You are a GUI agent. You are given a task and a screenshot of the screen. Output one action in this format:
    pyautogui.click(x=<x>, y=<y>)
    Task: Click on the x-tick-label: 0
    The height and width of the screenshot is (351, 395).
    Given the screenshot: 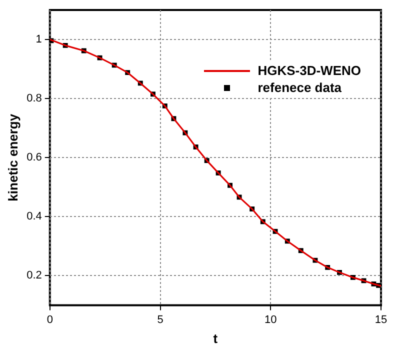 What is the action you would take?
    pyautogui.click(x=49, y=320)
    